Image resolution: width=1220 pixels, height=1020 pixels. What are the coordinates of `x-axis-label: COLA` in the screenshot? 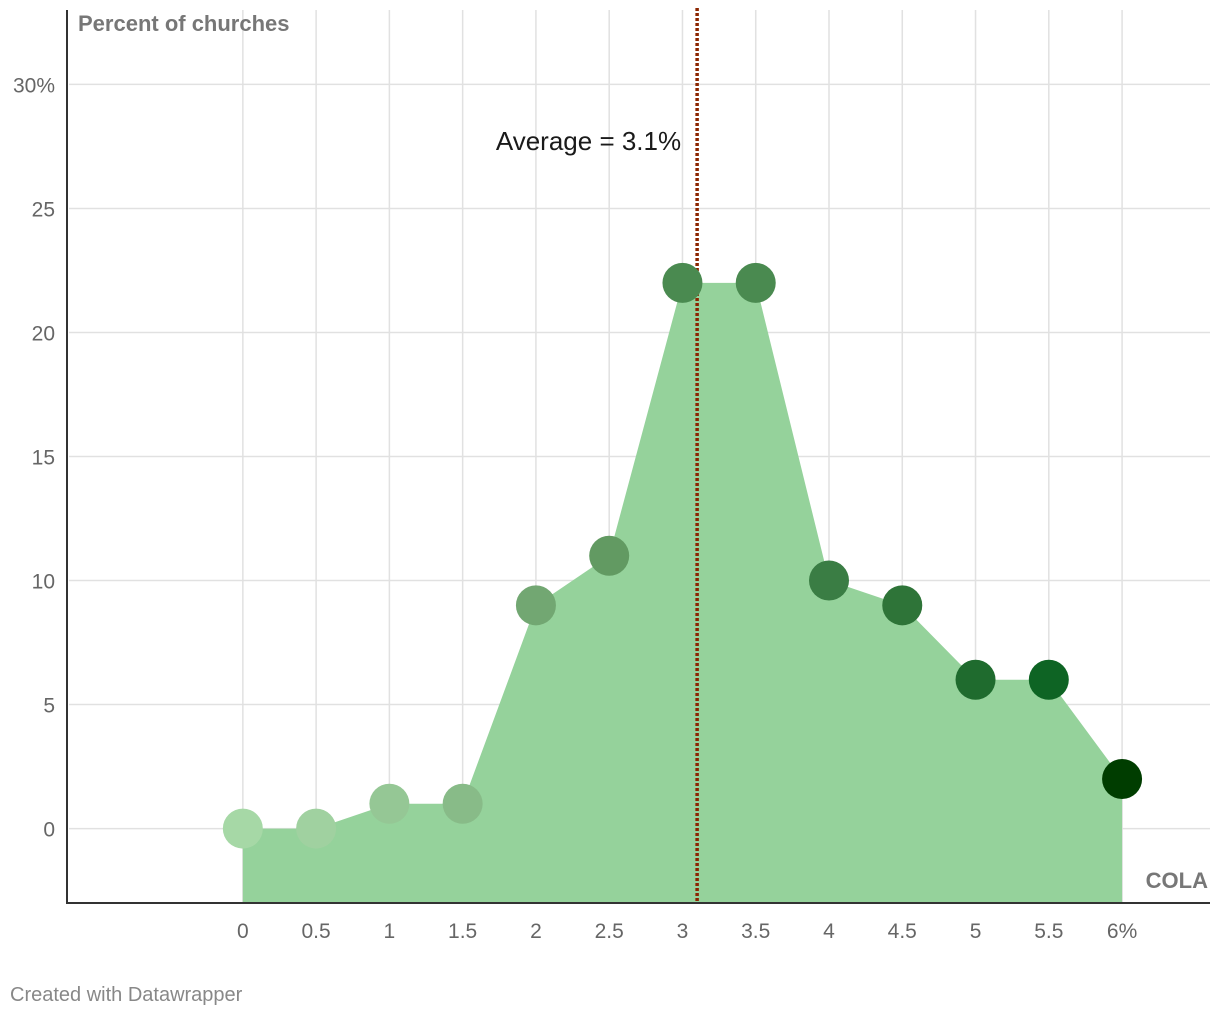 It's located at (1177, 880).